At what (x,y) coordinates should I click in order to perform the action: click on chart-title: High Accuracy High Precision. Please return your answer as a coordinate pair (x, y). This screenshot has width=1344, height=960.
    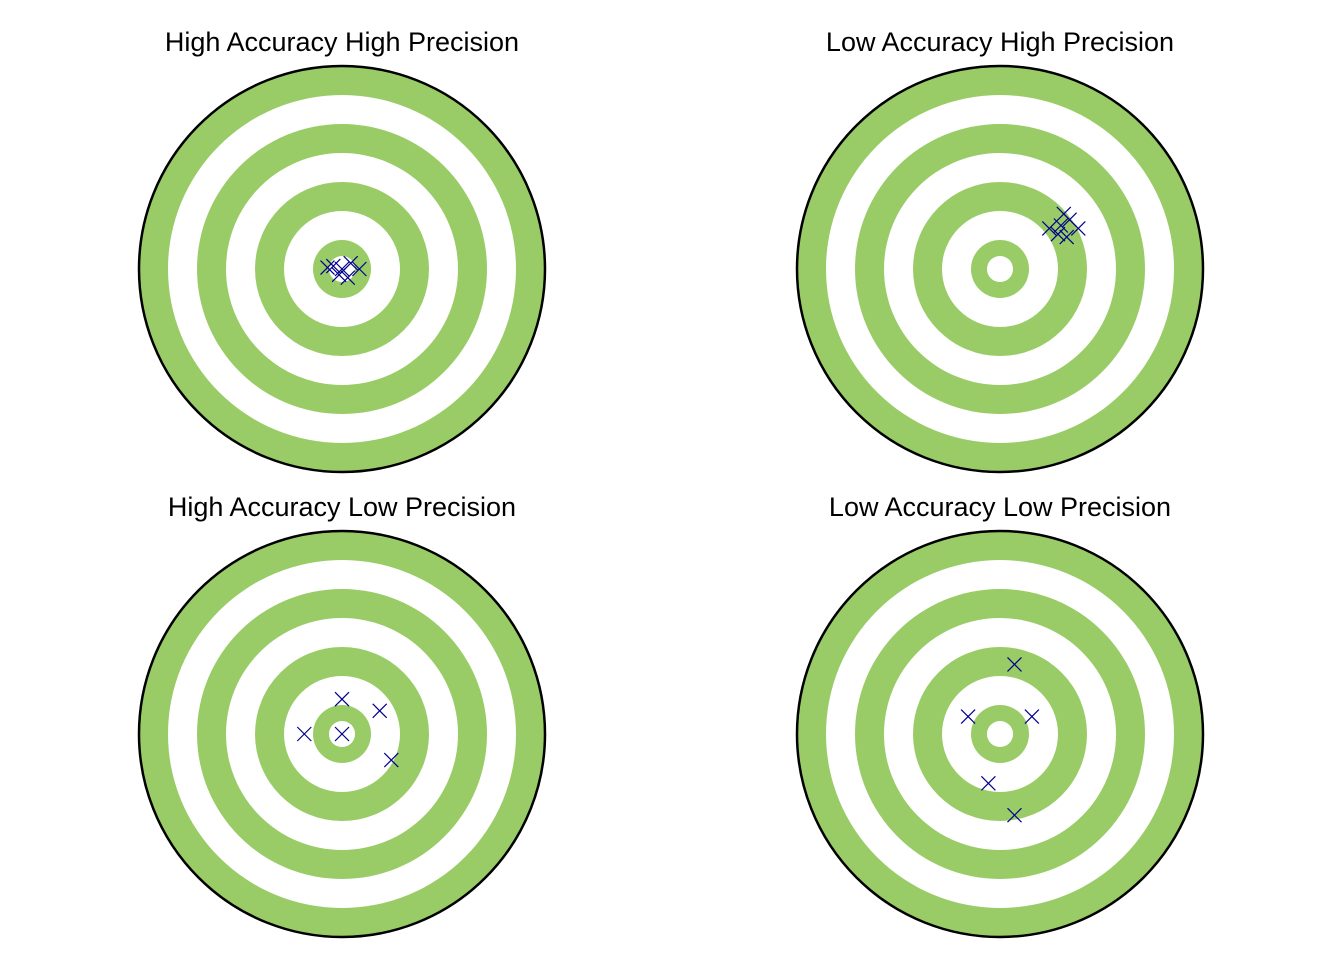
    Looking at the image, I should click on (342, 42).